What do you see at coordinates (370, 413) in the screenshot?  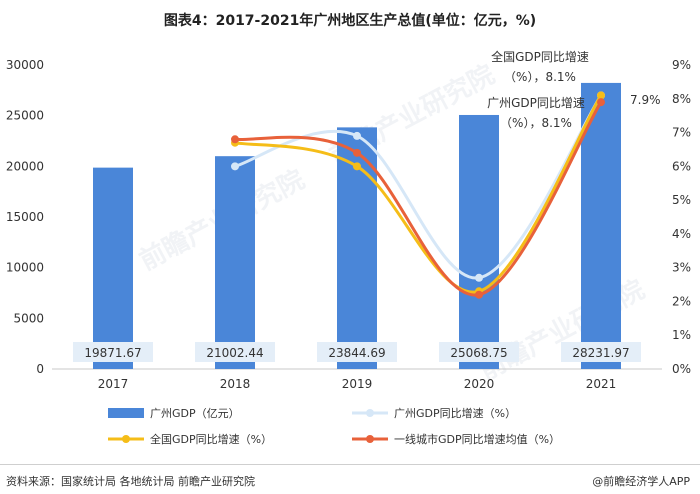 I see `legend-marker-gz-growth` at bounding box center [370, 413].